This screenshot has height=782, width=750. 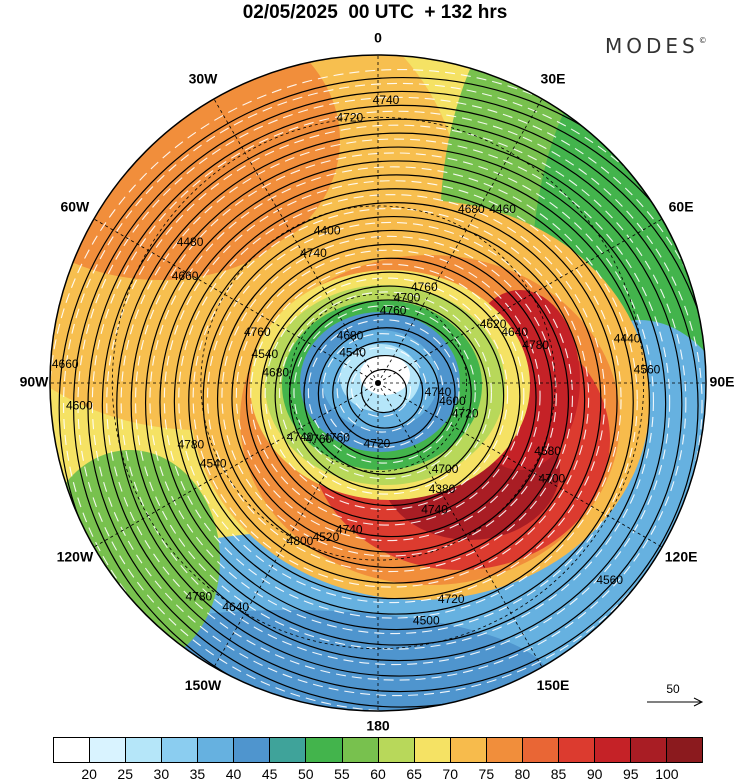 I want to click on contour-label: 4700, so click(x=407, y=297).